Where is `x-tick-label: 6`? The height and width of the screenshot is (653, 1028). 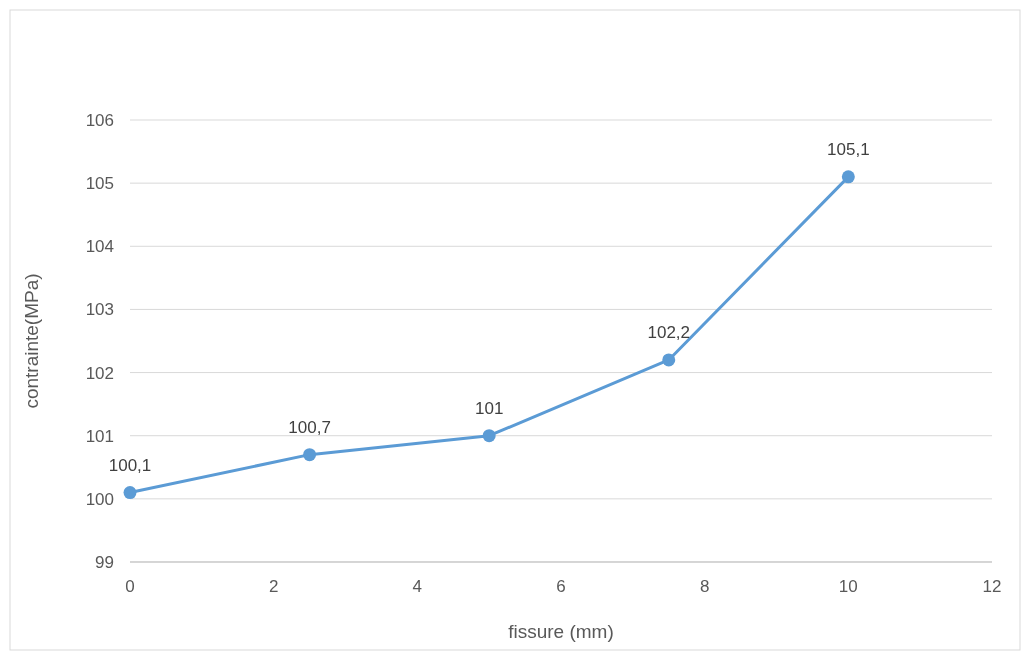
x-tick-label: 6 is located at coordinates (561, 586).